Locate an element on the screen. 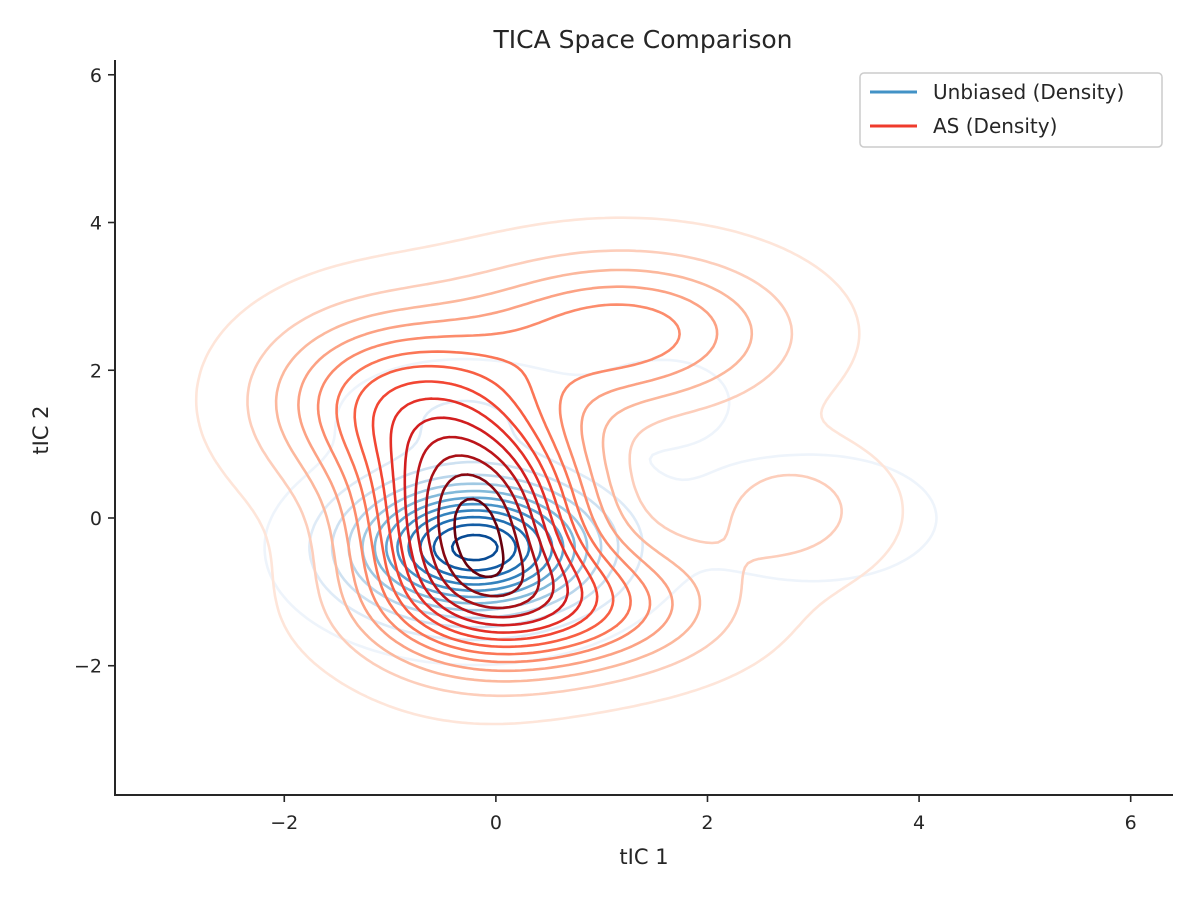  legend-label-as: AS (Density) is located at coordinates (995, 126).